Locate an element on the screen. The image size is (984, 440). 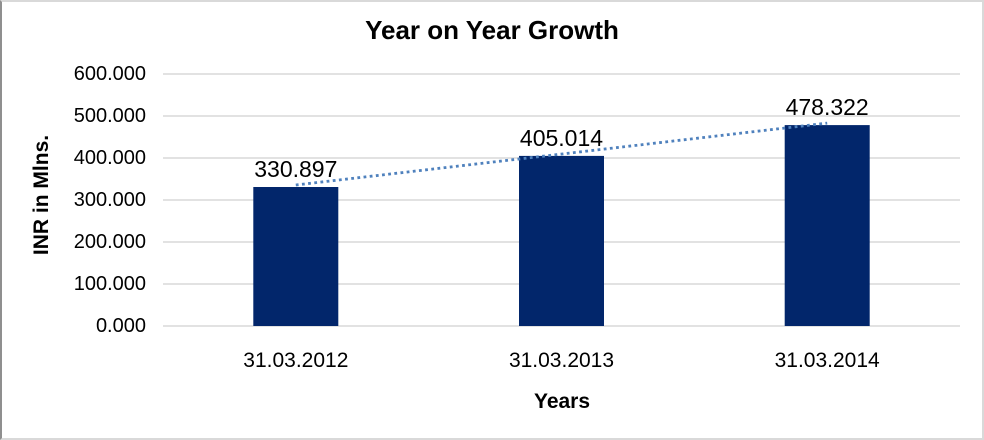
y-tick-label: 300.000 is located at coordinates (109, 200).